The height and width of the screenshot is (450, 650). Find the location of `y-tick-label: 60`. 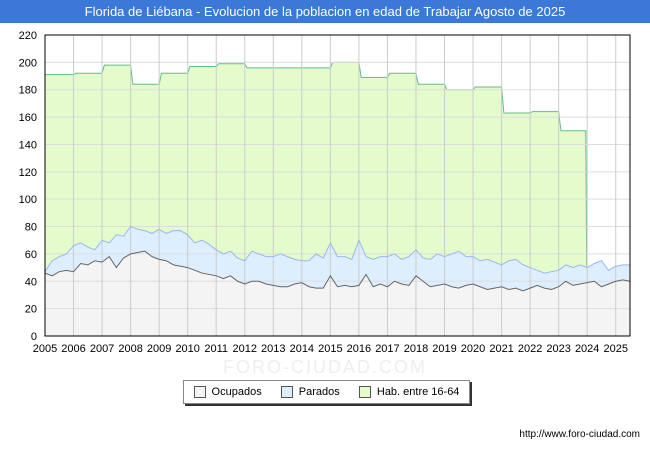

y-tick-label: 60 is located at coordinates (31, 255).